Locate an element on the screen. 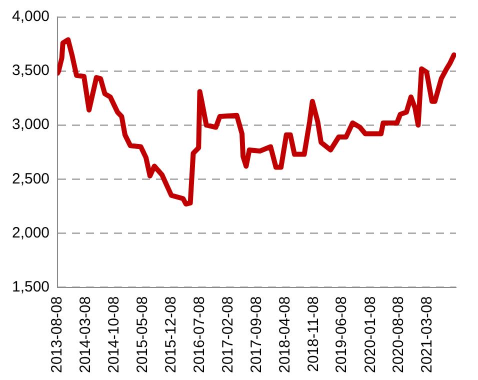  x-tick-label: 2014-03-08 is located at coordinates (85, 335).